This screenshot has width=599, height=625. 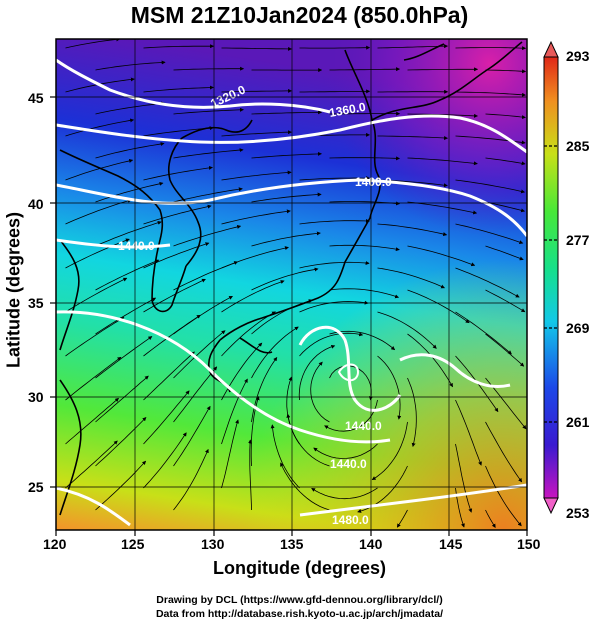 What do you see at coordinates (578, 513) in the screenshot?
I see `colorbar-tick-253: 253` at bounding box center [578, 513].